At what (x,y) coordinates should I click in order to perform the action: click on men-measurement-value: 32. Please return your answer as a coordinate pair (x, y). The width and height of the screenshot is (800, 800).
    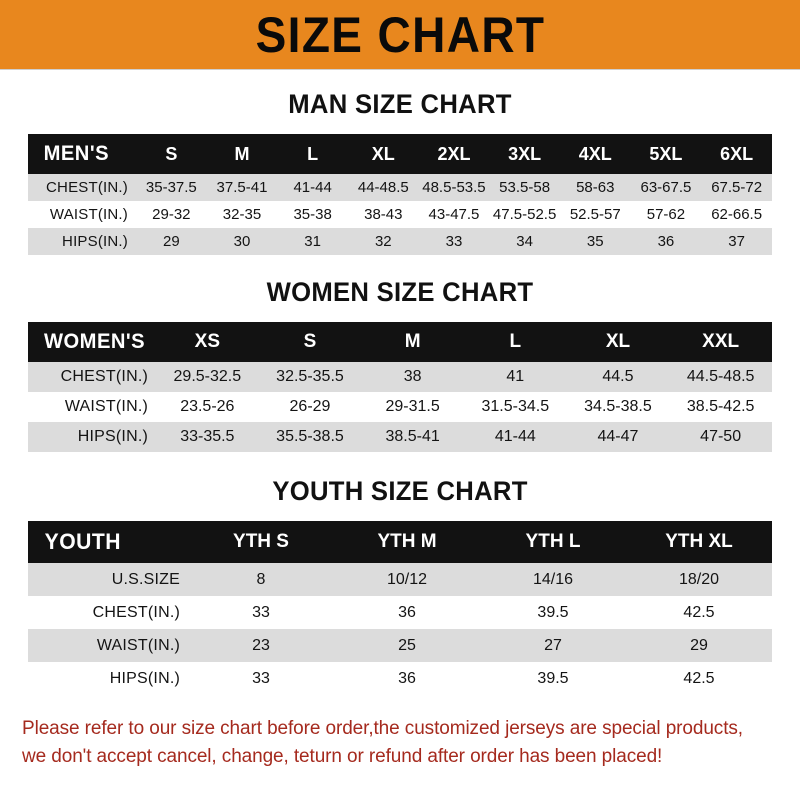
    Looking at the image, I should click on (383, 241).